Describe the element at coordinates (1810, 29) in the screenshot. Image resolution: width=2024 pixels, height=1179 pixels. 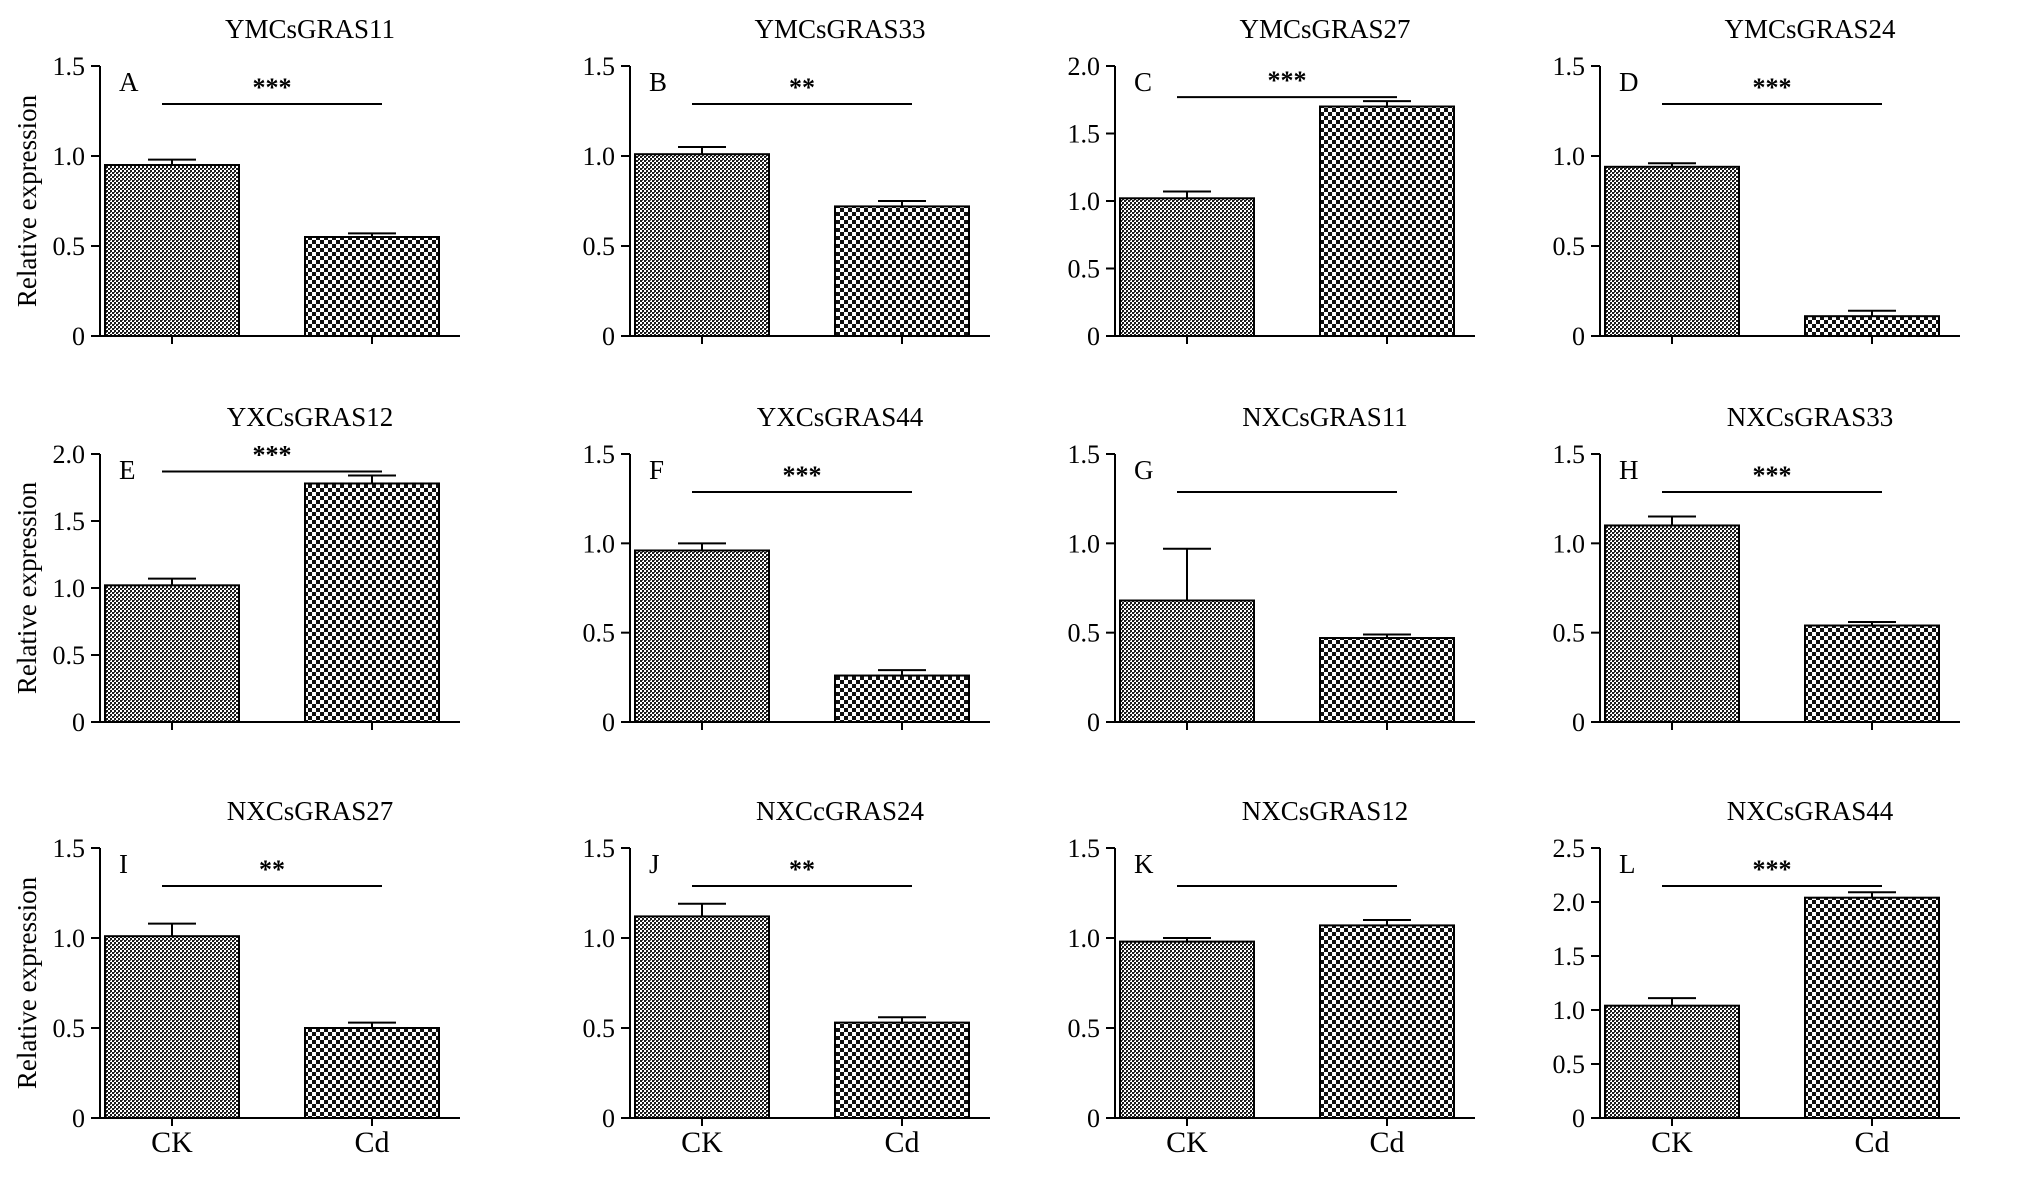
I see `panel-title: YMCsGRAS24` at that location.